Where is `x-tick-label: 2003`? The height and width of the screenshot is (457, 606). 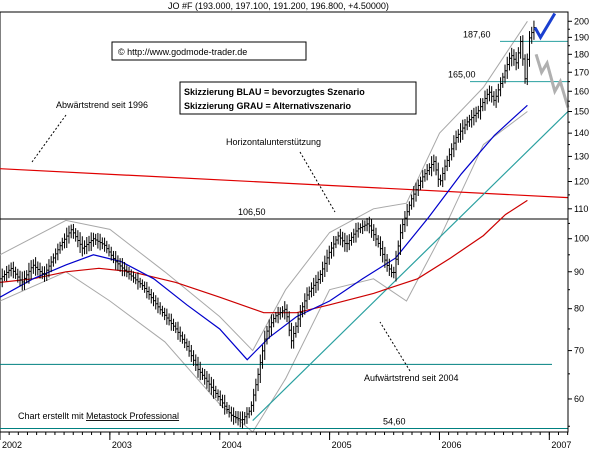 x-tick-label: 2003 is located at coordinates (122, 445).